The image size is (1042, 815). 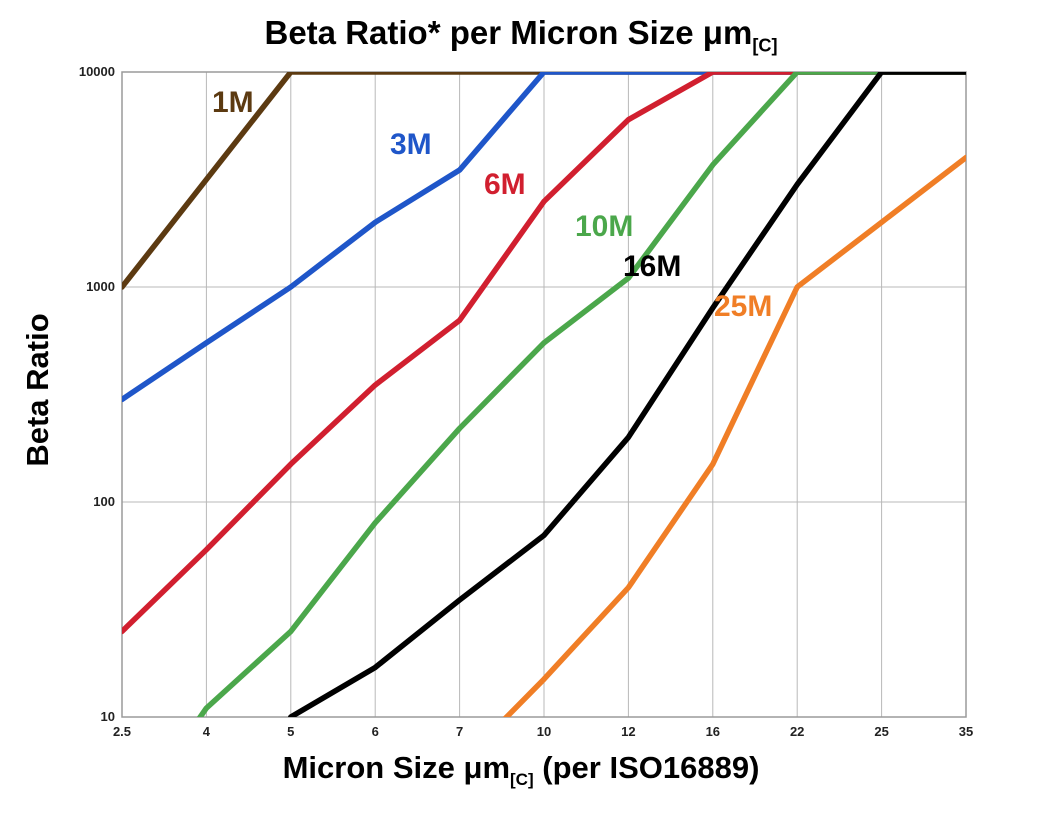 I want to click on x-tick-label: 2.5, so click(x=122, y=731).